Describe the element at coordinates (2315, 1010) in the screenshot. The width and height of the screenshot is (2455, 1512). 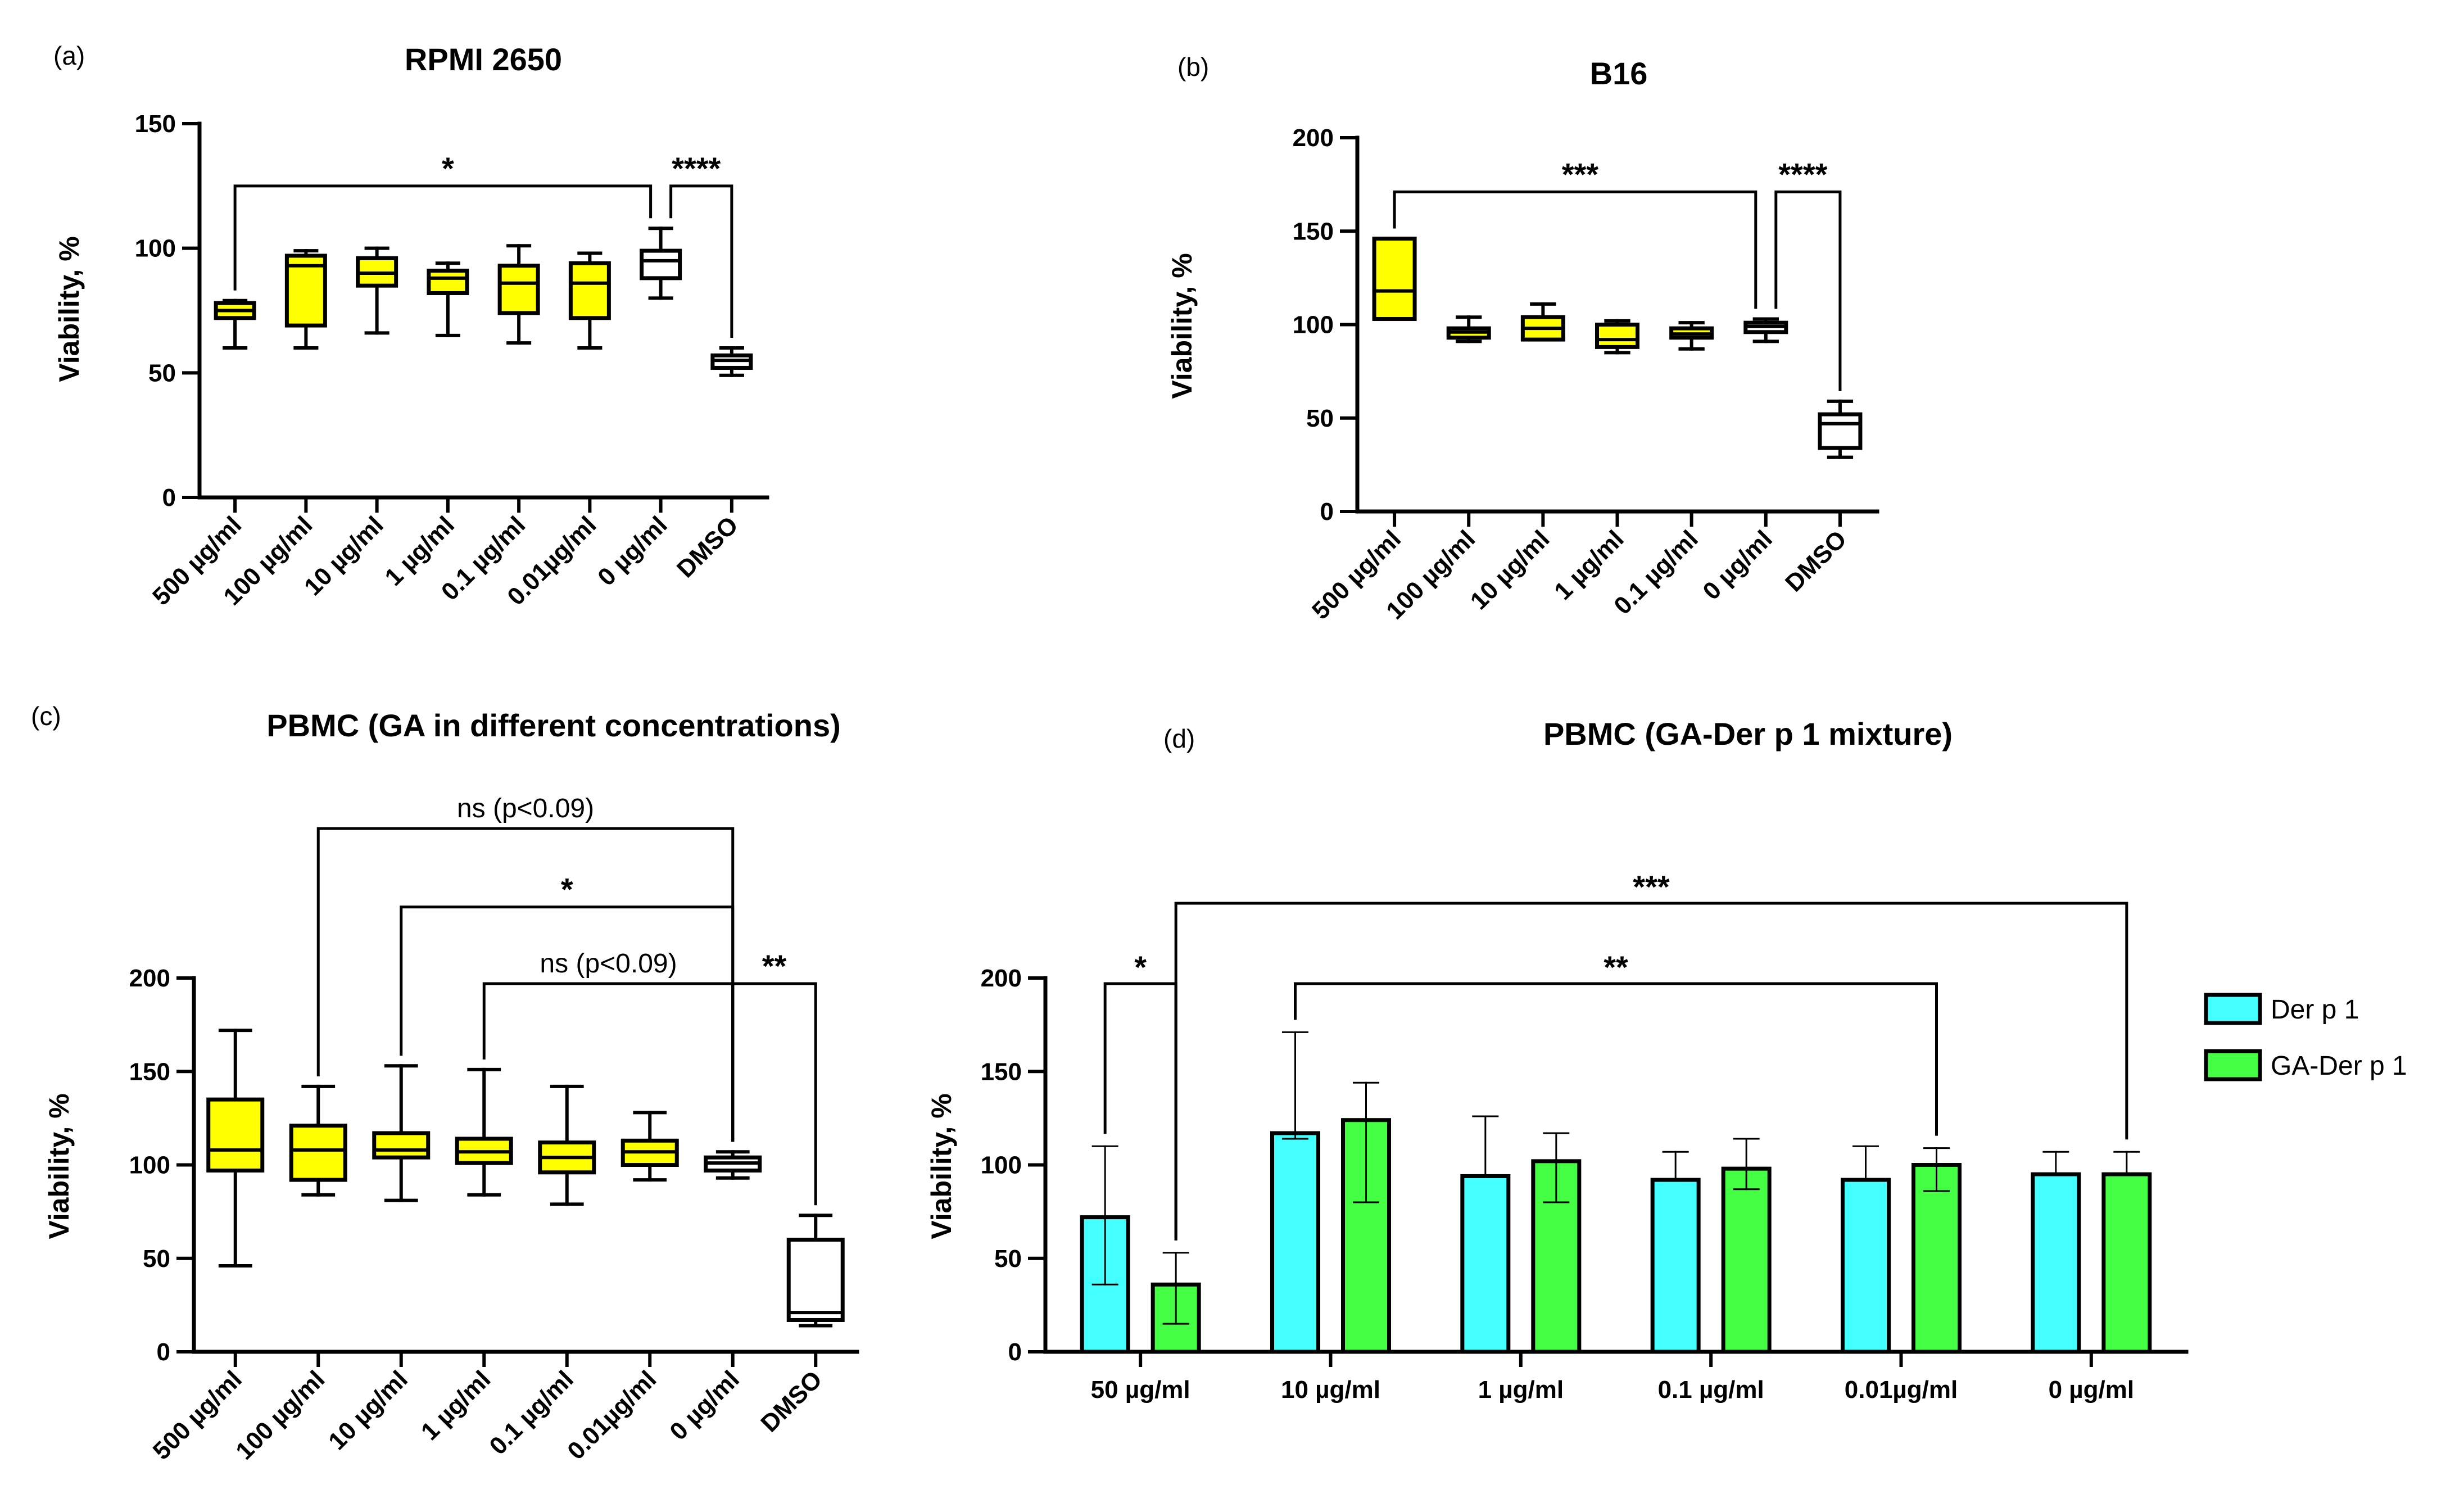
I see `legend-label-1: Der p 1` at that location.